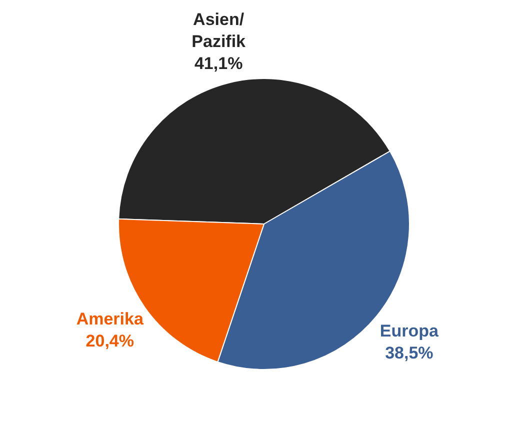  Describe the element at coordinates (409, 352) in the screenshot. I see `data-label: 38,5%` at that location.